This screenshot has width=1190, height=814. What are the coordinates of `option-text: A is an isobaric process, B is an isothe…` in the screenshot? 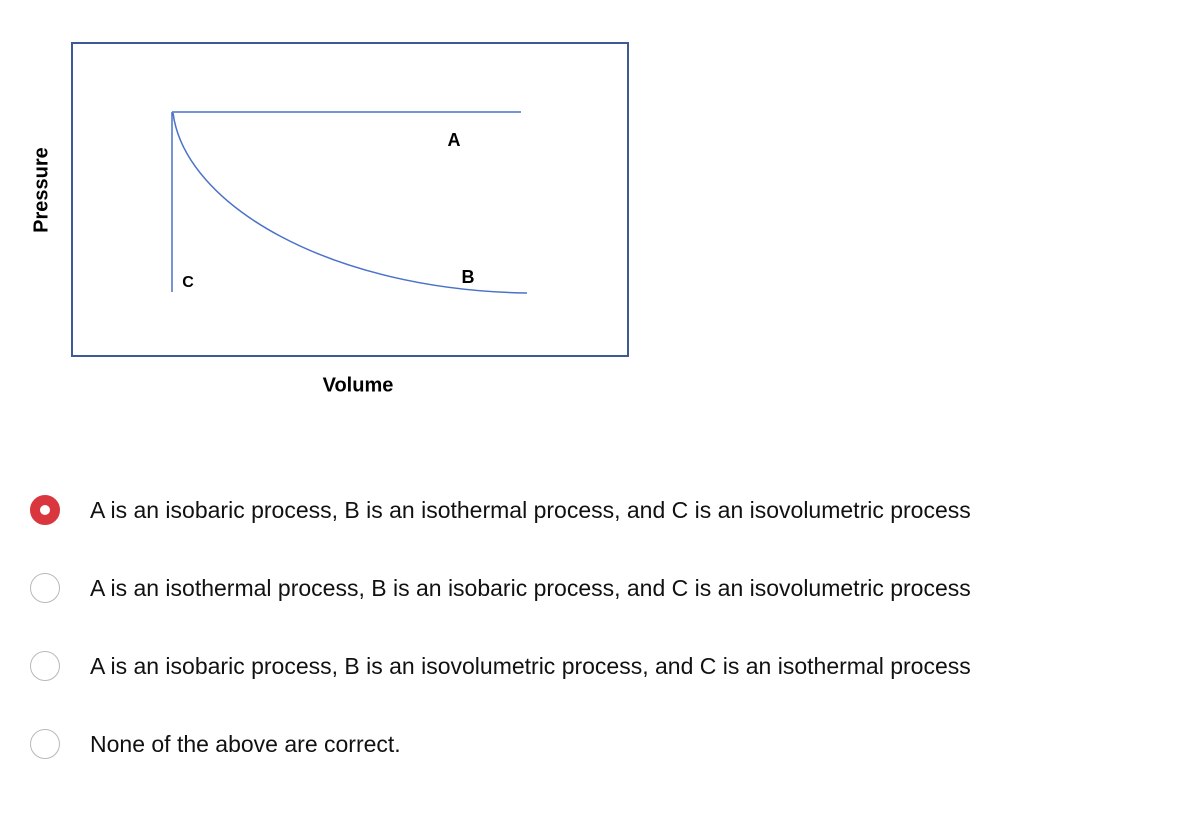 It's located at (530, 509).